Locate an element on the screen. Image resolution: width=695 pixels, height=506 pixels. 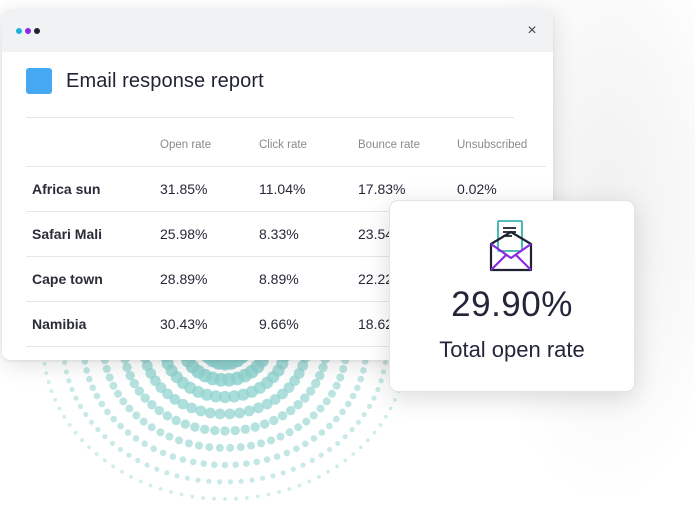
open-rate-cell: 28.89% is located at coordinates (209, 278).